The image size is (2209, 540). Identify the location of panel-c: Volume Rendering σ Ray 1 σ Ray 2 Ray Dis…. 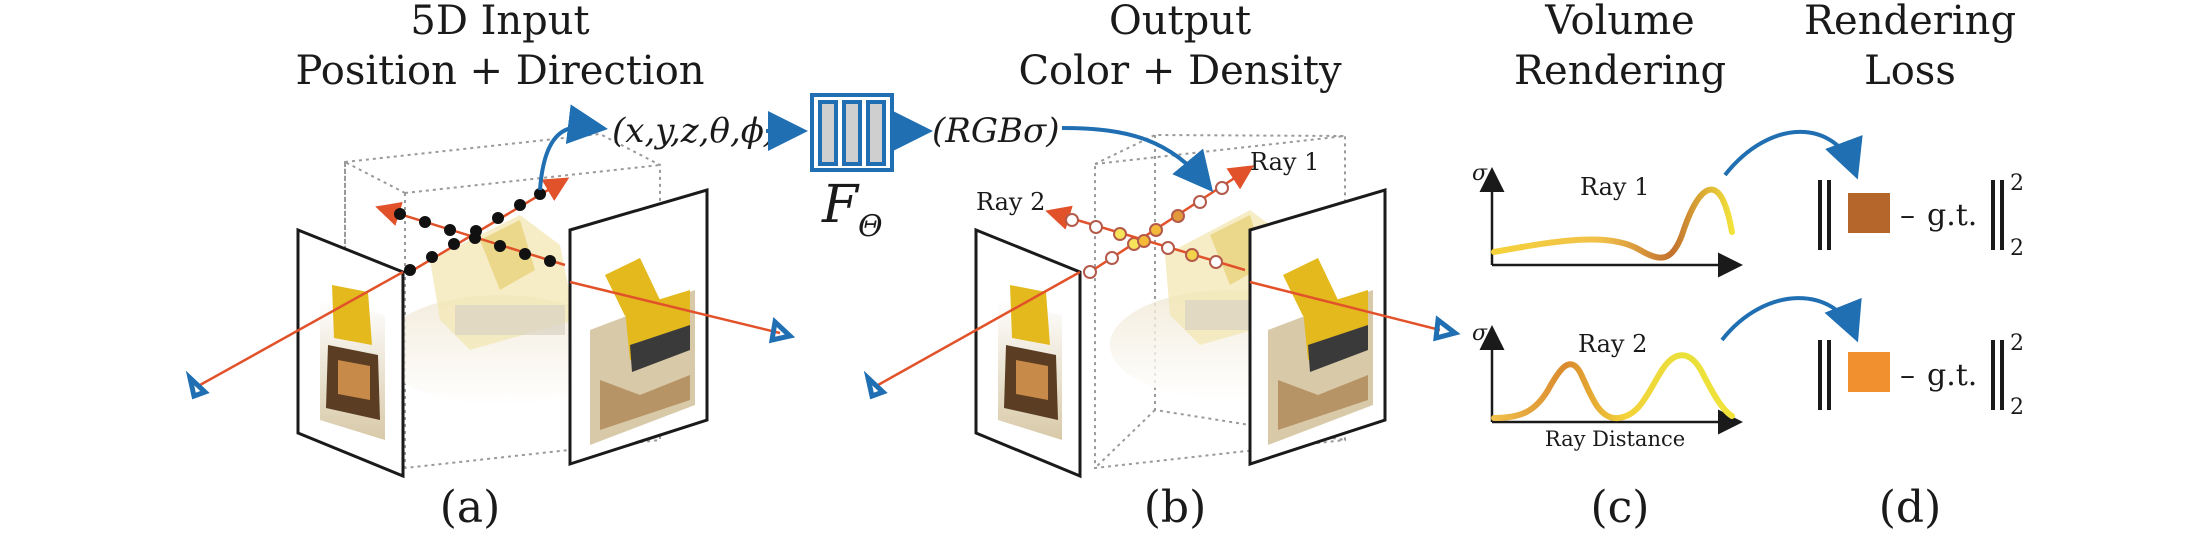
(1607, 266).